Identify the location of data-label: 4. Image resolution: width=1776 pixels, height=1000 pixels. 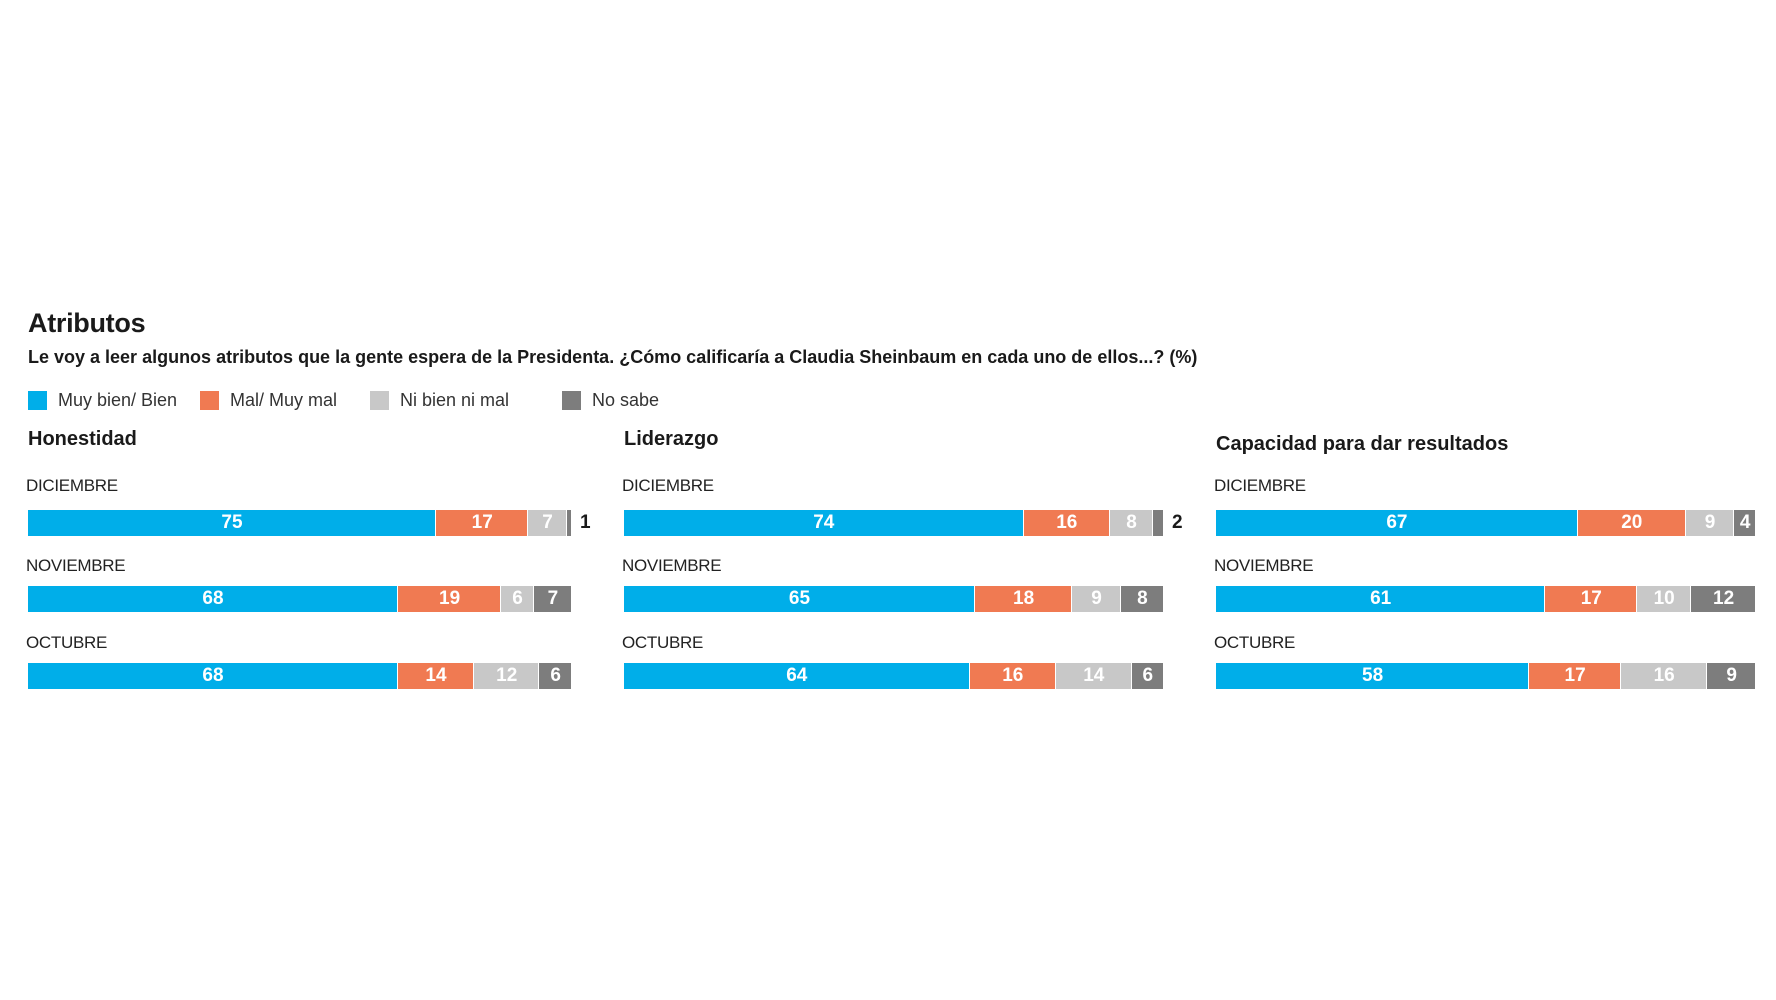
(1745, 522).